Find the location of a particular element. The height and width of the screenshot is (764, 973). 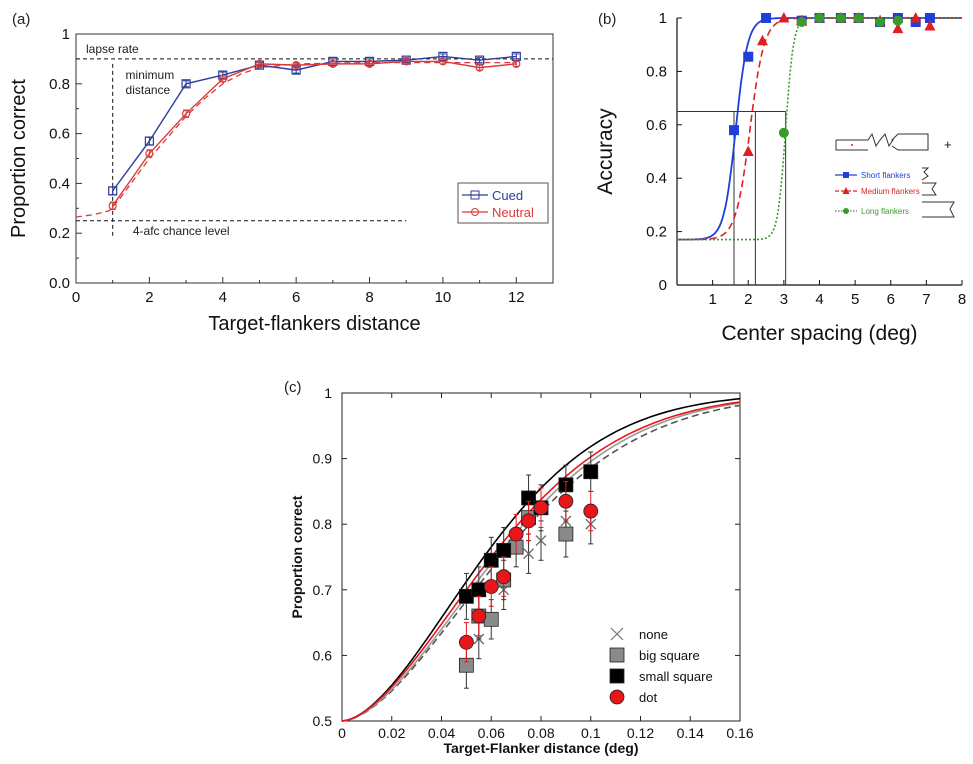

legend-entry-none: none is located at coordinates (653, 634).